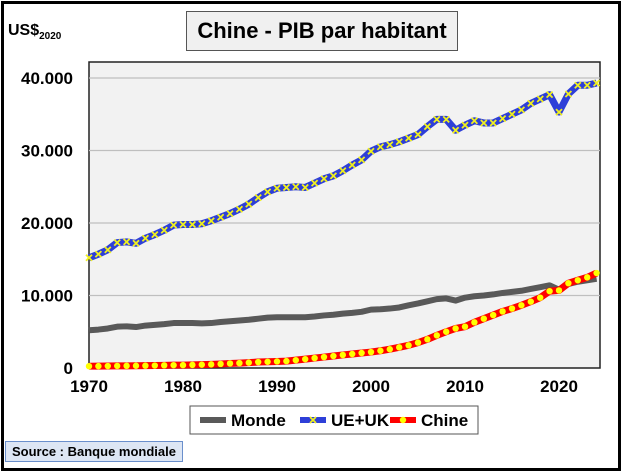 The image size is (624, 472). I want to click on legend-box, so click(334, 420).